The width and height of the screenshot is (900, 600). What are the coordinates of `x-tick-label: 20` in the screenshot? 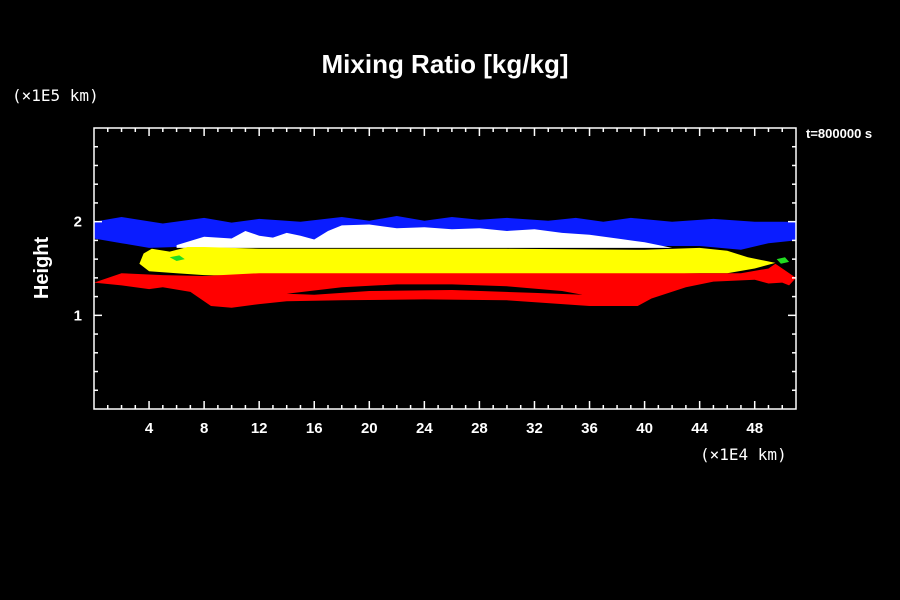 It's located at (369, 428).